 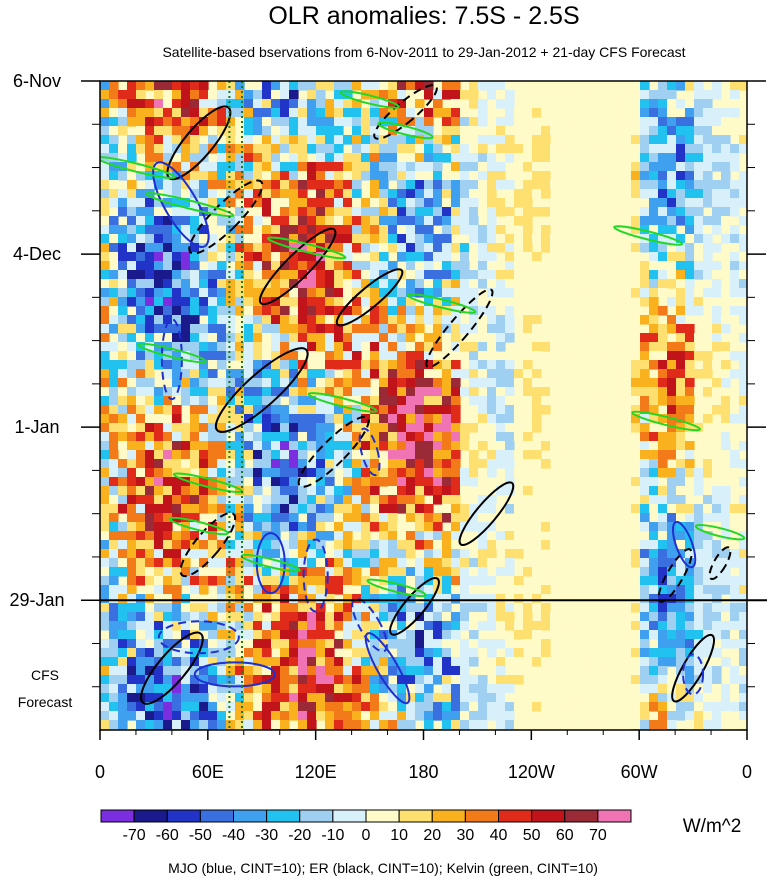 I want to click on colorbar-label: 70, so click(x=598, y=835).